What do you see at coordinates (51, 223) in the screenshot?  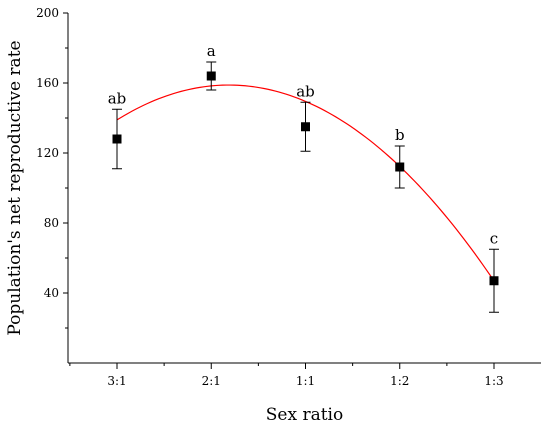 I see `y-tick-label: 80` at bounding box center [51, 223].